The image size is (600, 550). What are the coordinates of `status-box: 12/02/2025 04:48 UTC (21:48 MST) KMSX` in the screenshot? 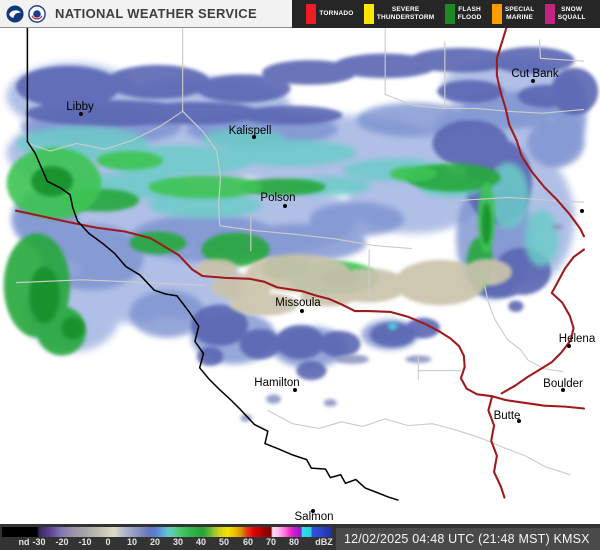 It's located at (468, 539).